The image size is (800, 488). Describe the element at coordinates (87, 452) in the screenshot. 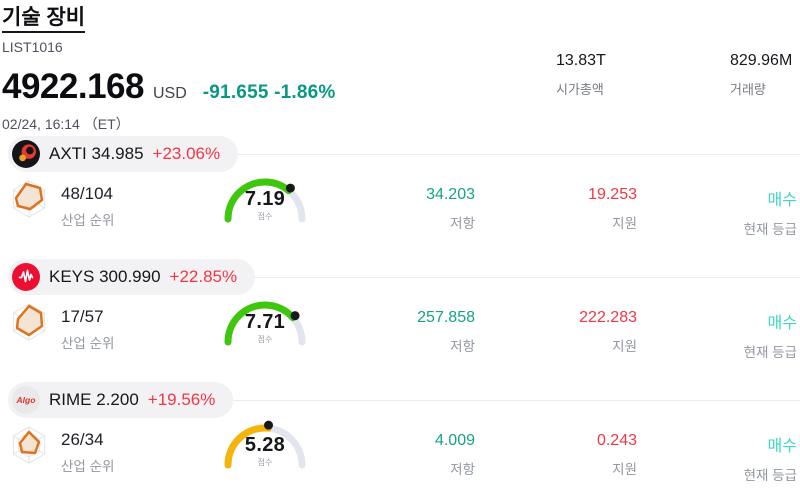

I see `industry-rank: 26/34 산업 순위` at that location.